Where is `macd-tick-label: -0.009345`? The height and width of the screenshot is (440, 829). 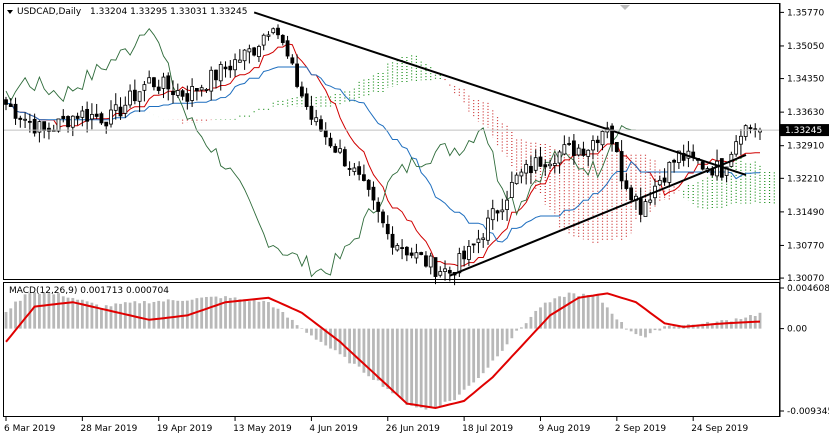 macd-tick-label: -0.009345 is located at coordinates (808, 412).